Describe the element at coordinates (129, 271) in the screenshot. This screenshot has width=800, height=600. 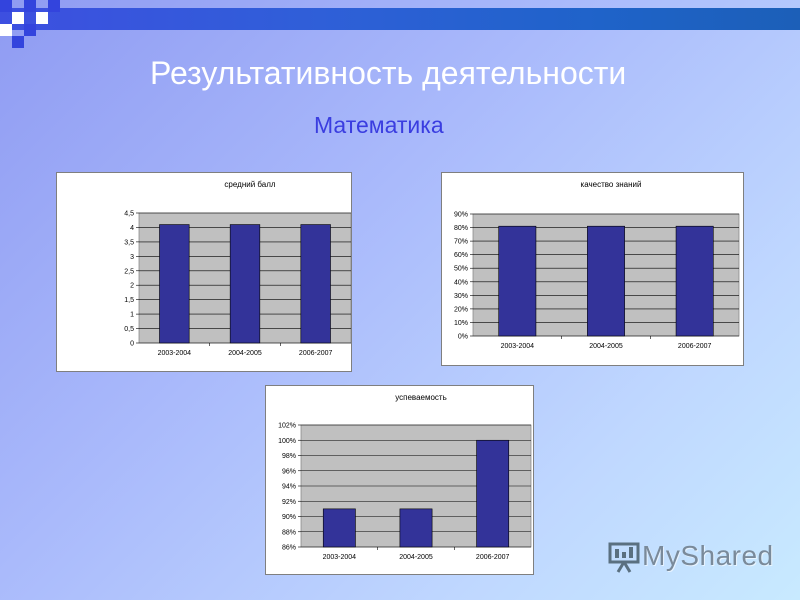
I see `y-tick-label: 2,5` at that location.